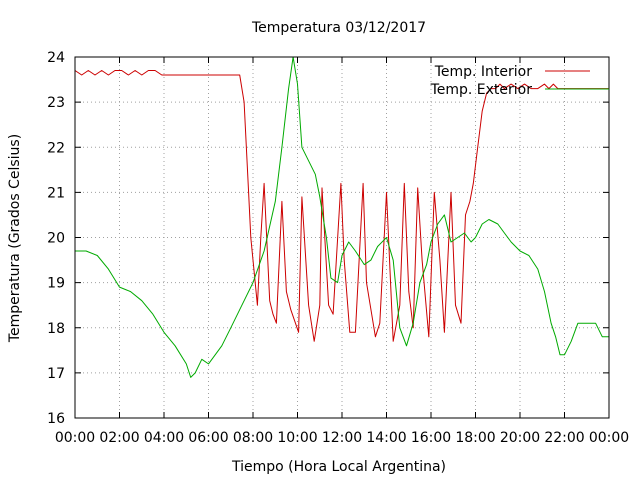  I want to click on y-tick-label: 19, so click(56, 284).